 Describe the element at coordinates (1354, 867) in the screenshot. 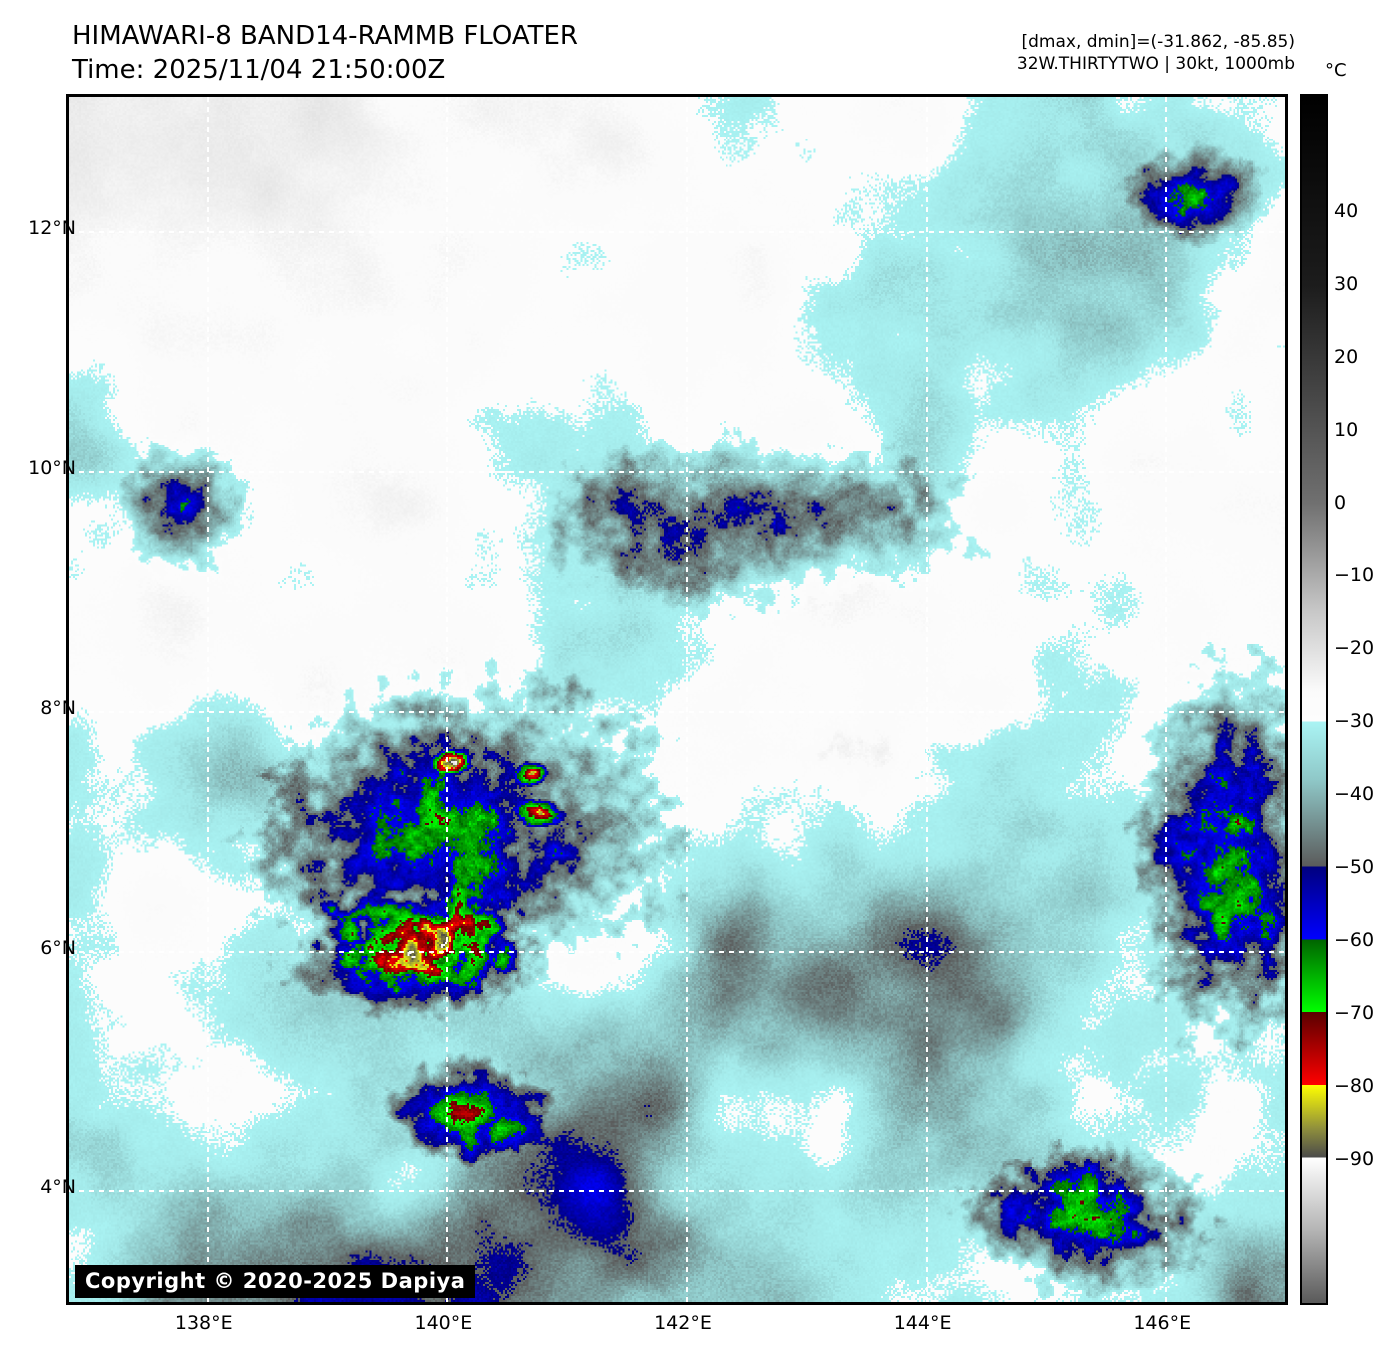

I see `colorbar-tick--50: −50` at that location.